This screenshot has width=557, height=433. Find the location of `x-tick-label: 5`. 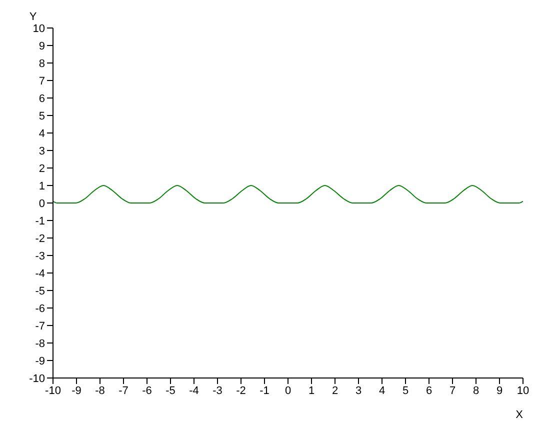

x-tick-label: 5 is located at coordinates (405, 390).